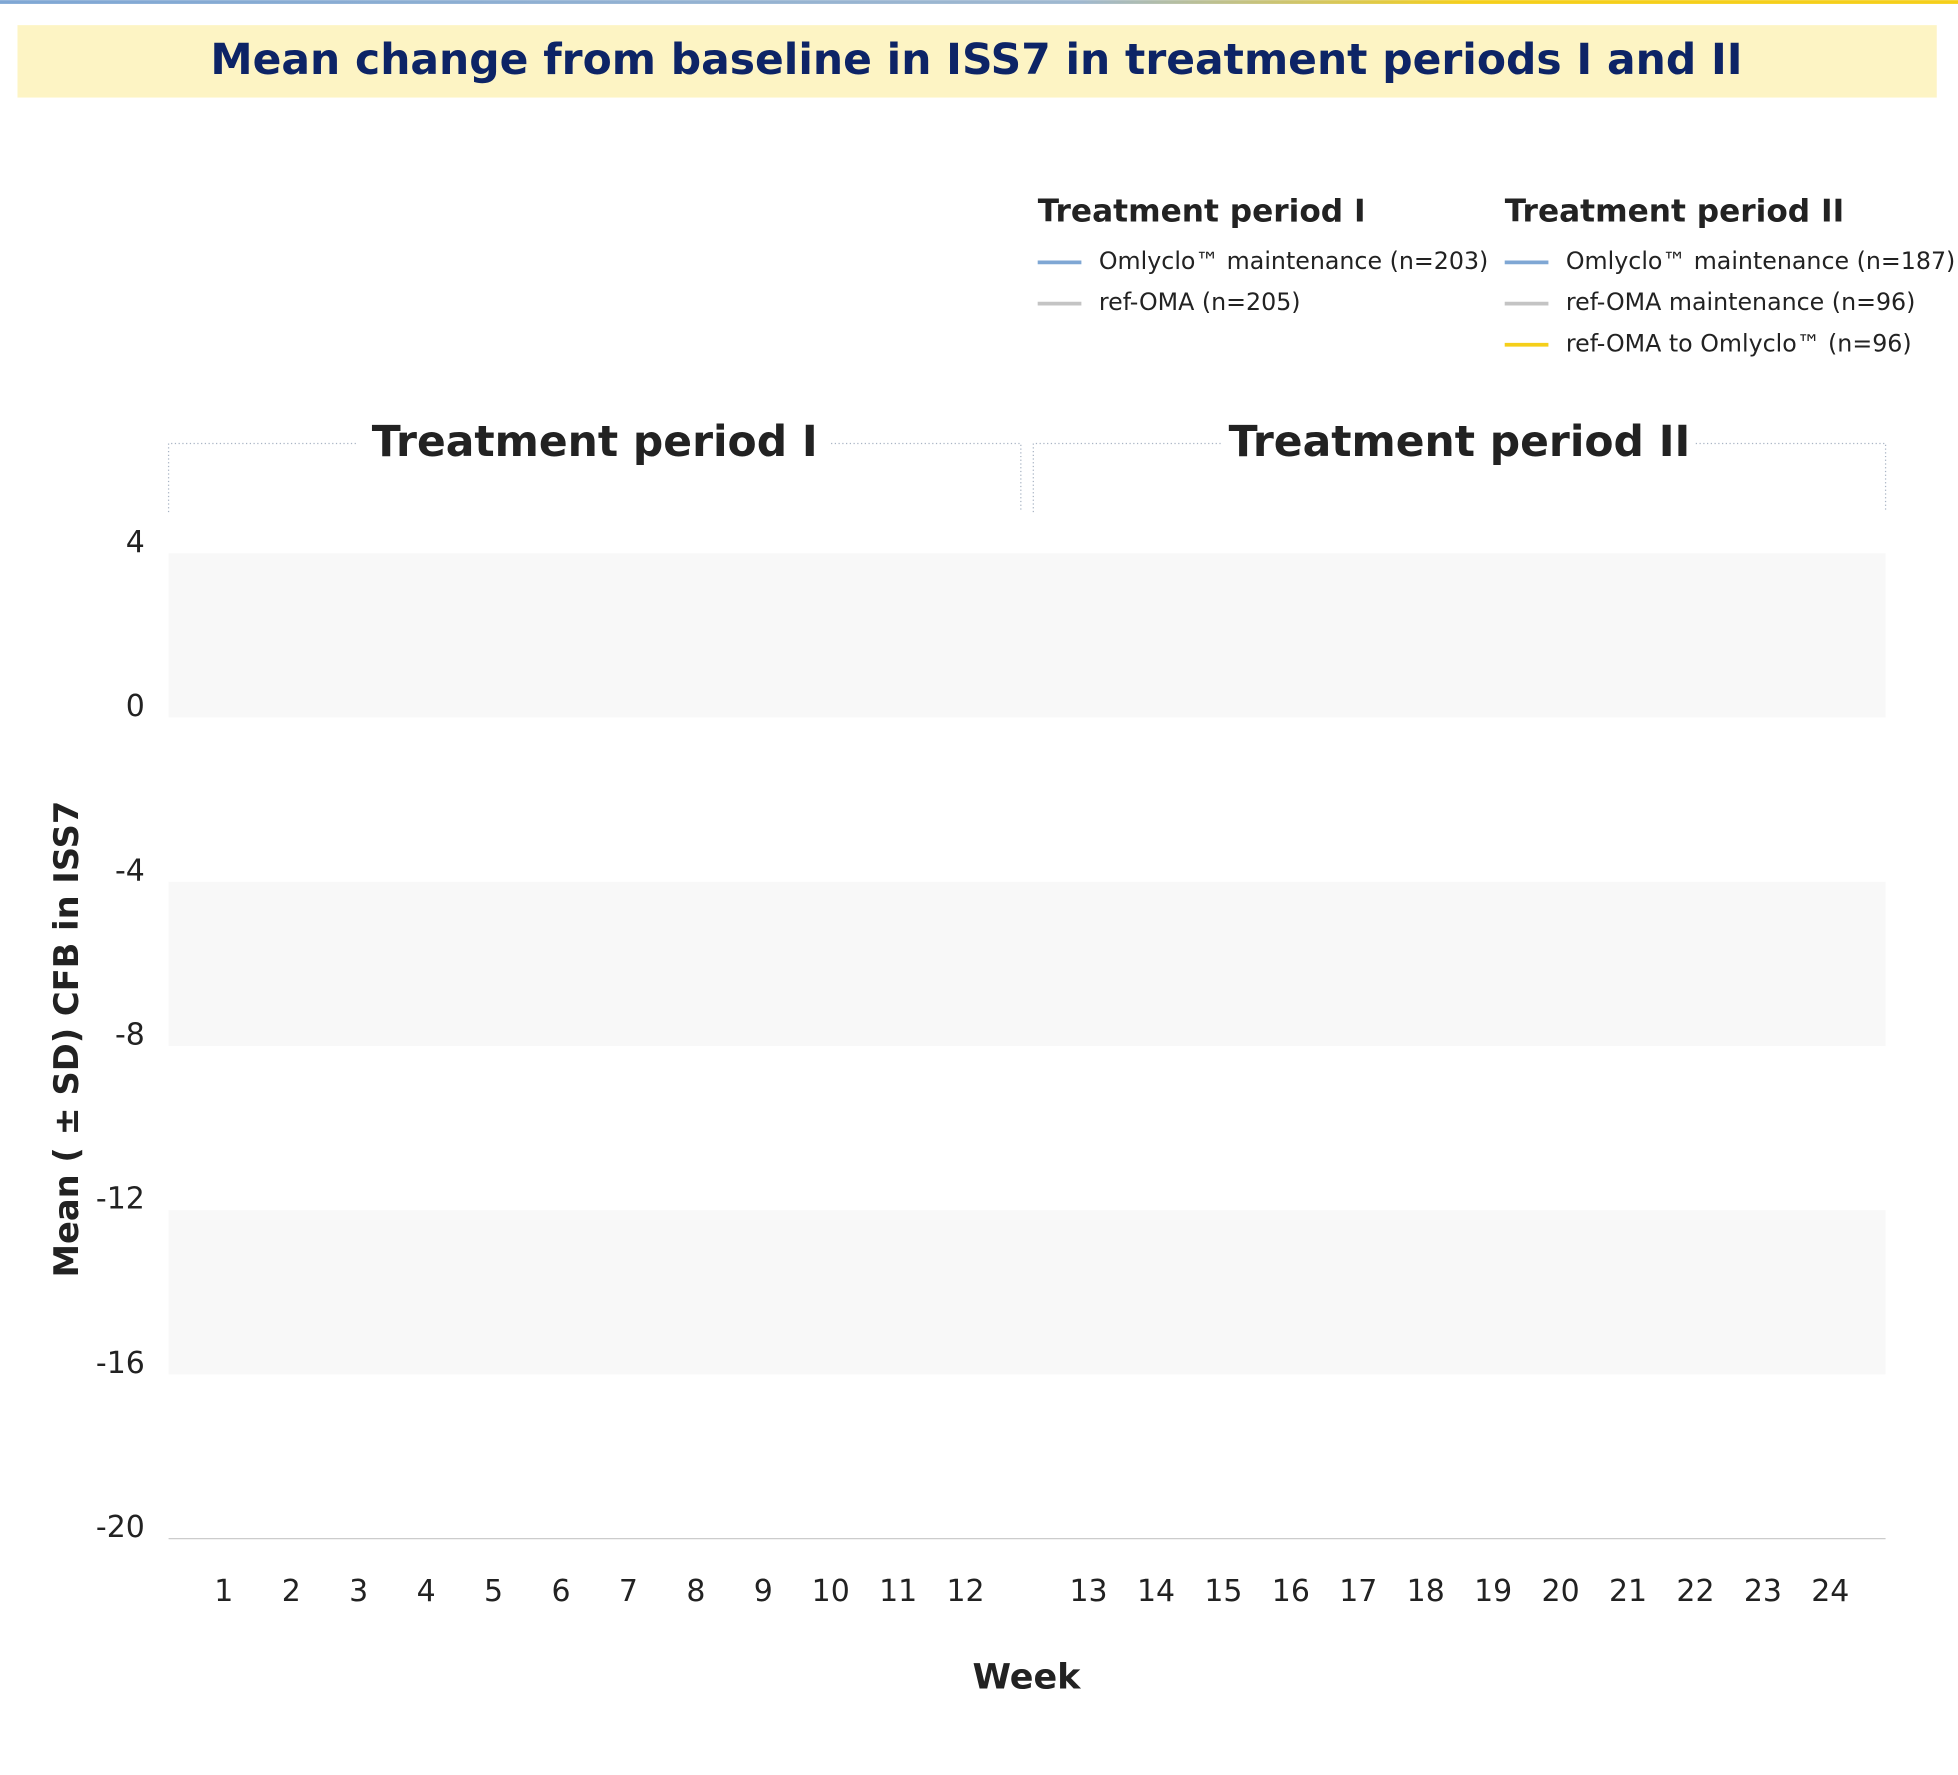  What do you see at coordinates (130, 1034) in the screenshot?
I see `y-tick-label: -8` at bounding box center [130, 1034].